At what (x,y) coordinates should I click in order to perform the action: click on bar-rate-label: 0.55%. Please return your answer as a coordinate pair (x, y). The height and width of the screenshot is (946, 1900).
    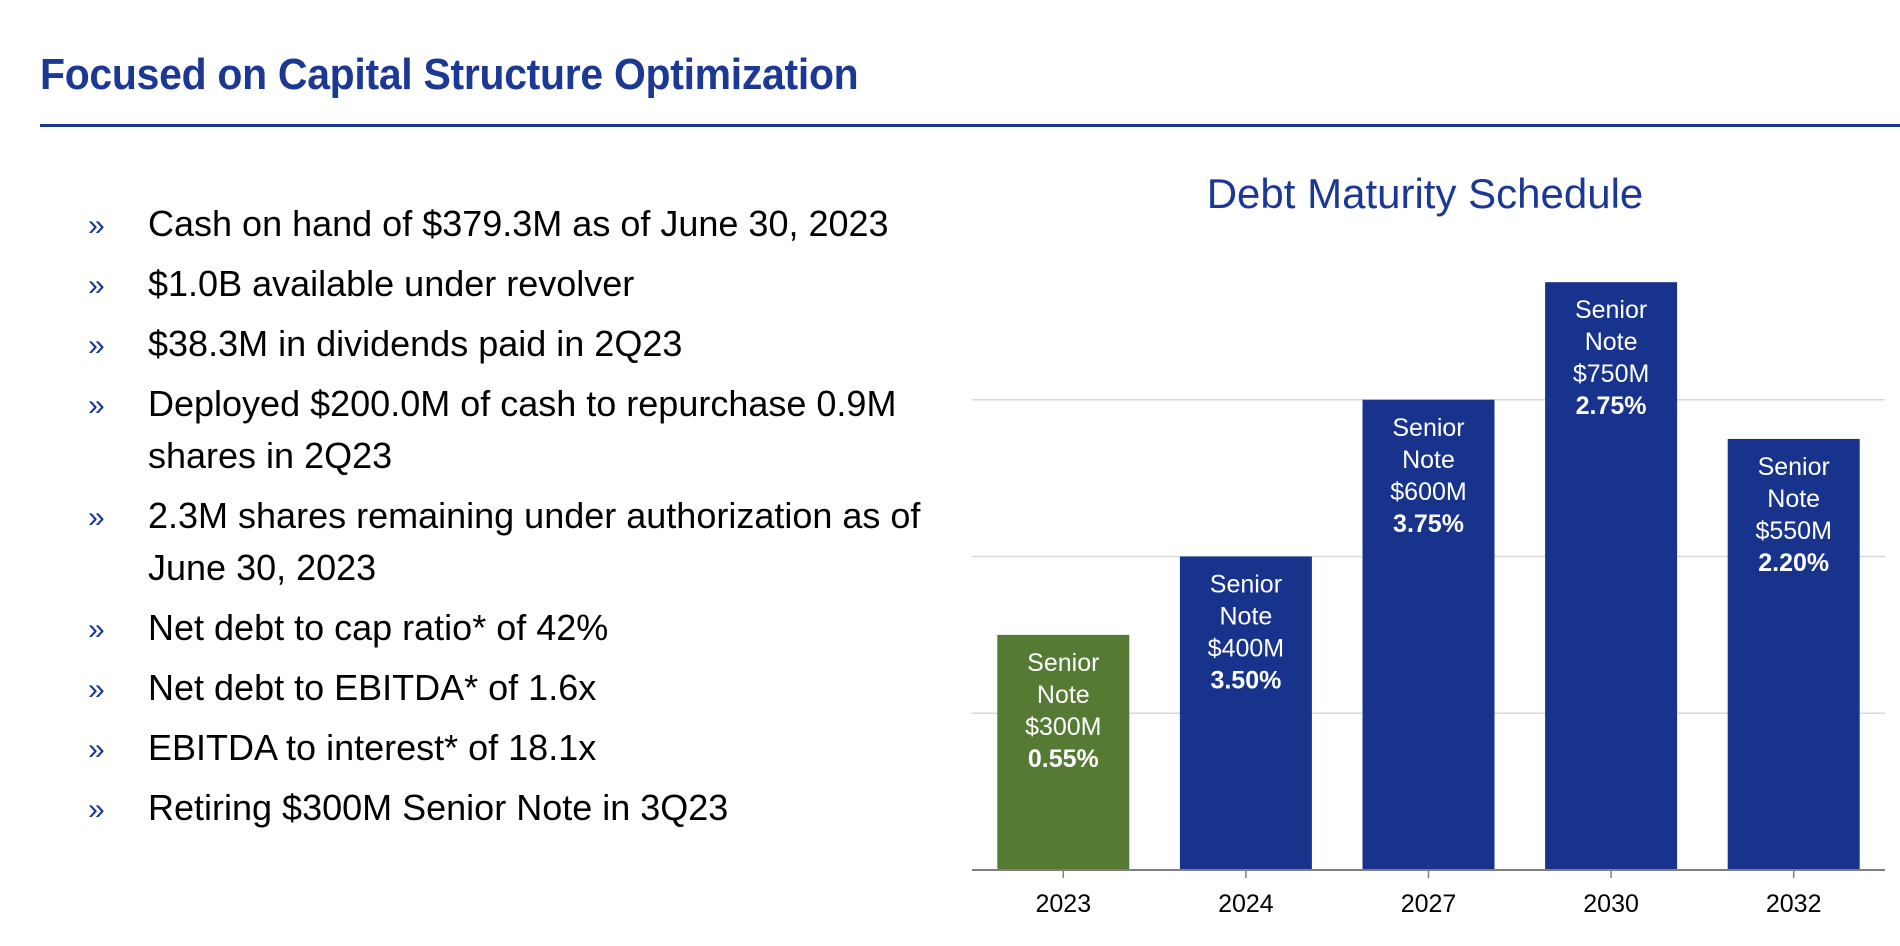
    Looking at the image, I should click on (1063, 759).